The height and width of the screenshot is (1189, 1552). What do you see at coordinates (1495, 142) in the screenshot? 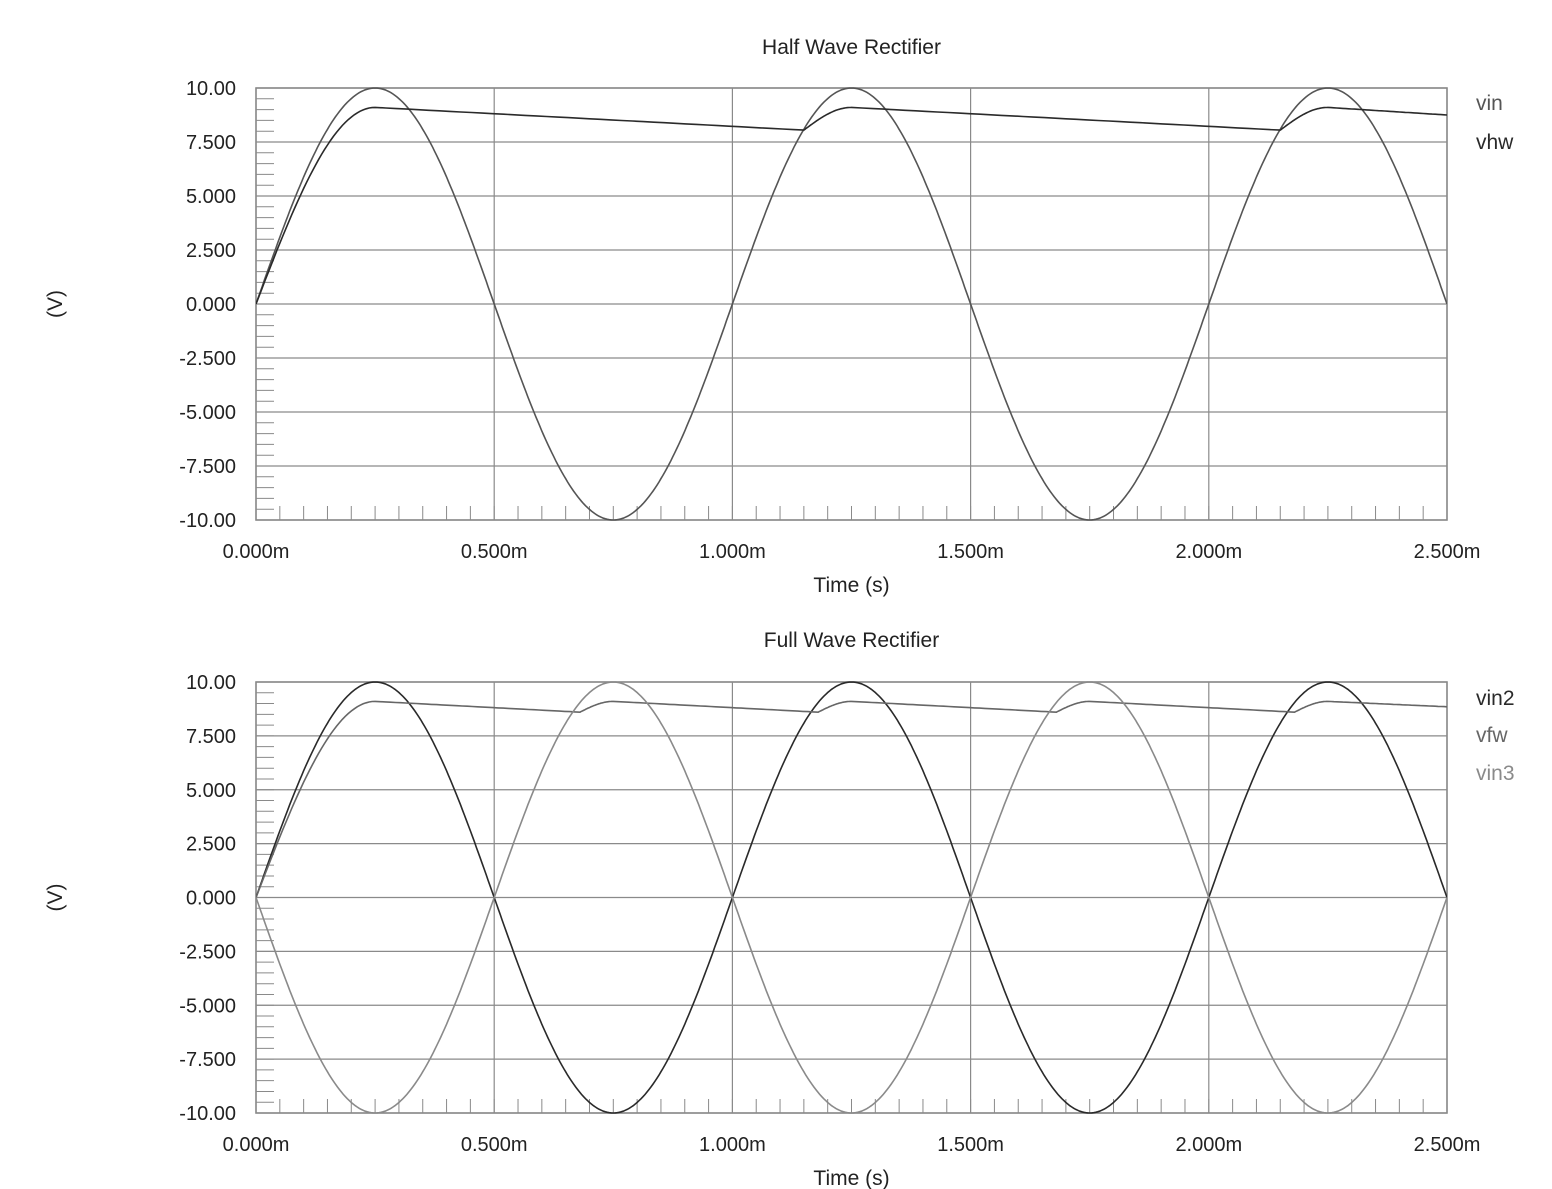
I see `legend-entry-vhw: vhw` at bounding box center [1495, 142].